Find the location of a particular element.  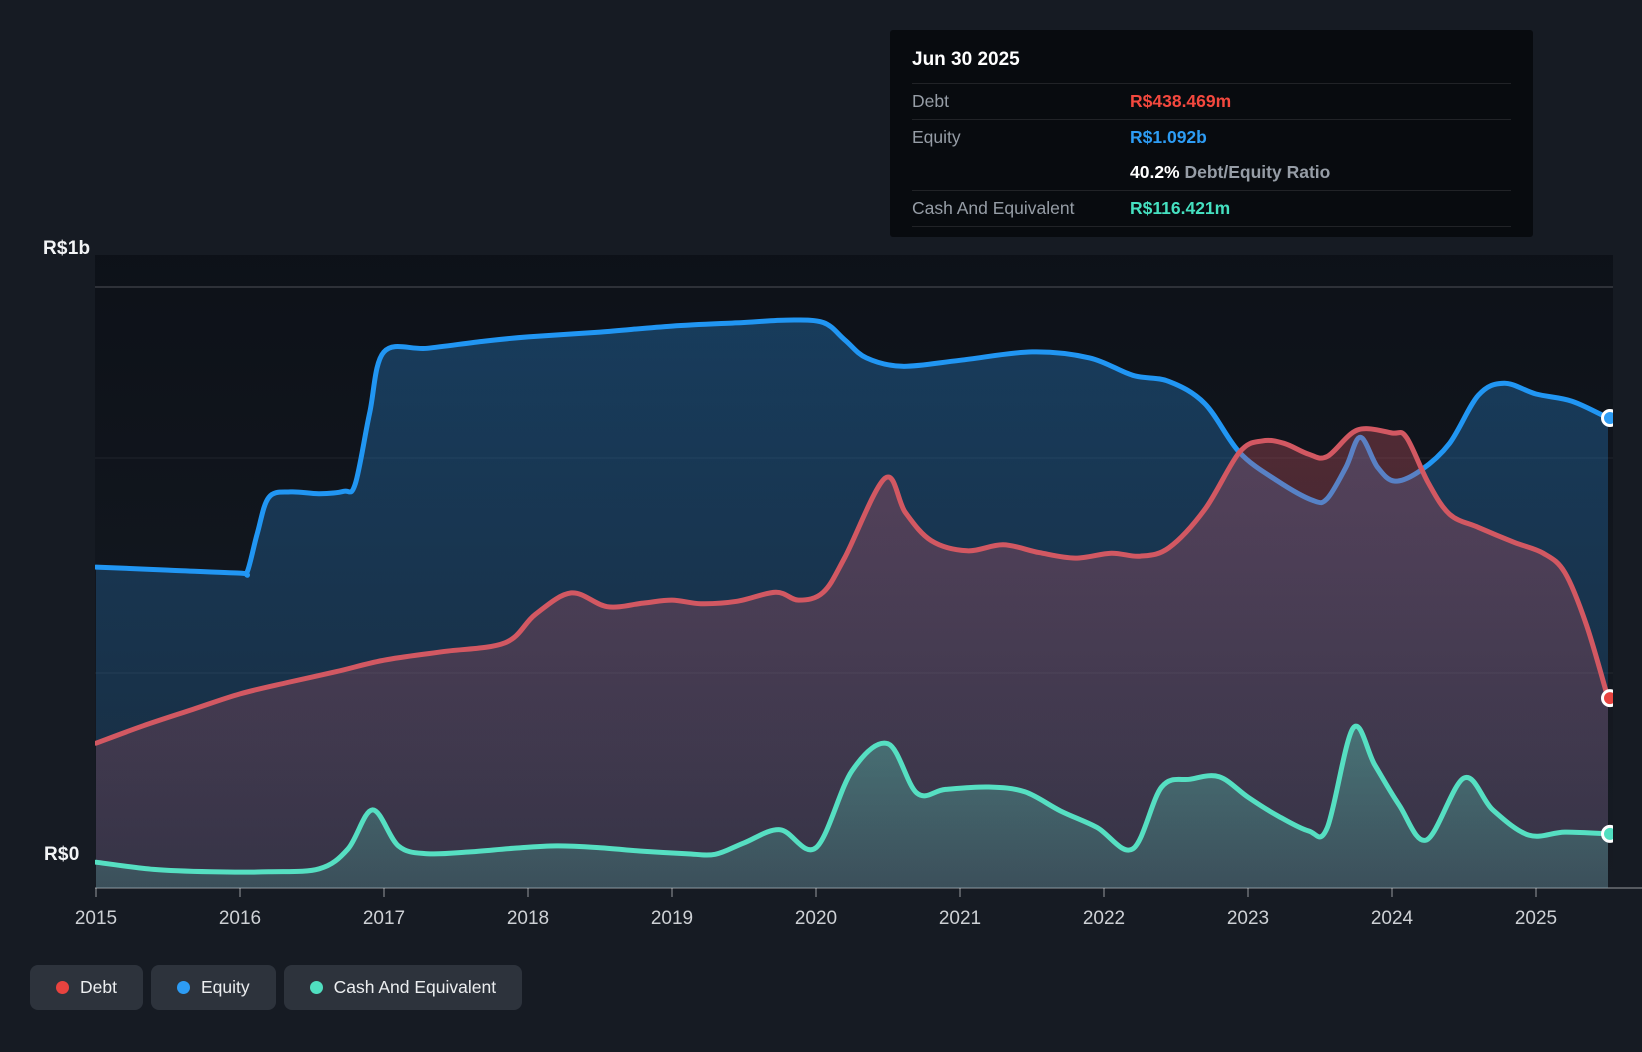

svg-text: 2017 is located at coordinates (384, 918).